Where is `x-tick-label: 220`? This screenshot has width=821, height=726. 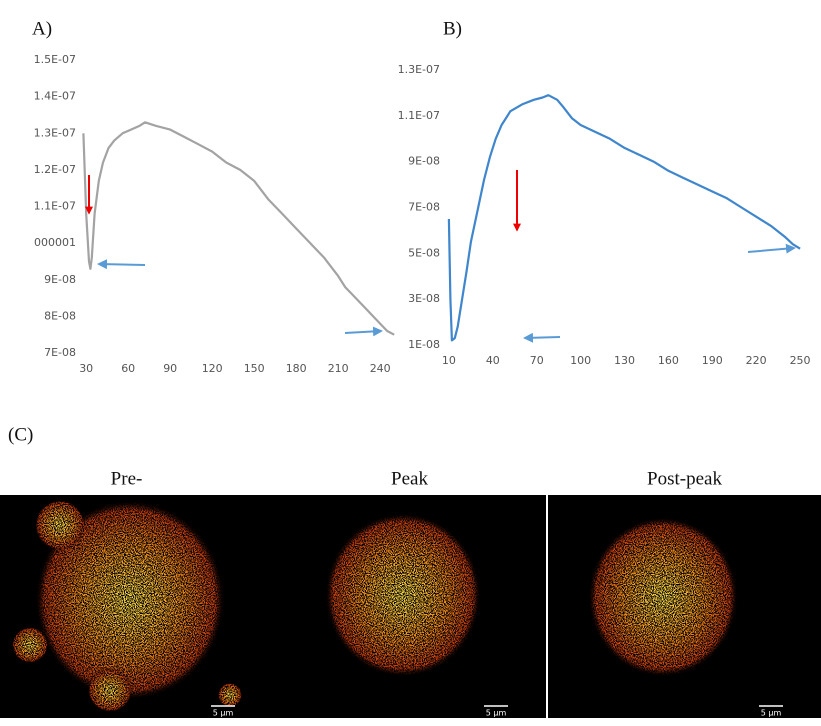 x-tick-label: 220 is located at coordinates (756, 360).